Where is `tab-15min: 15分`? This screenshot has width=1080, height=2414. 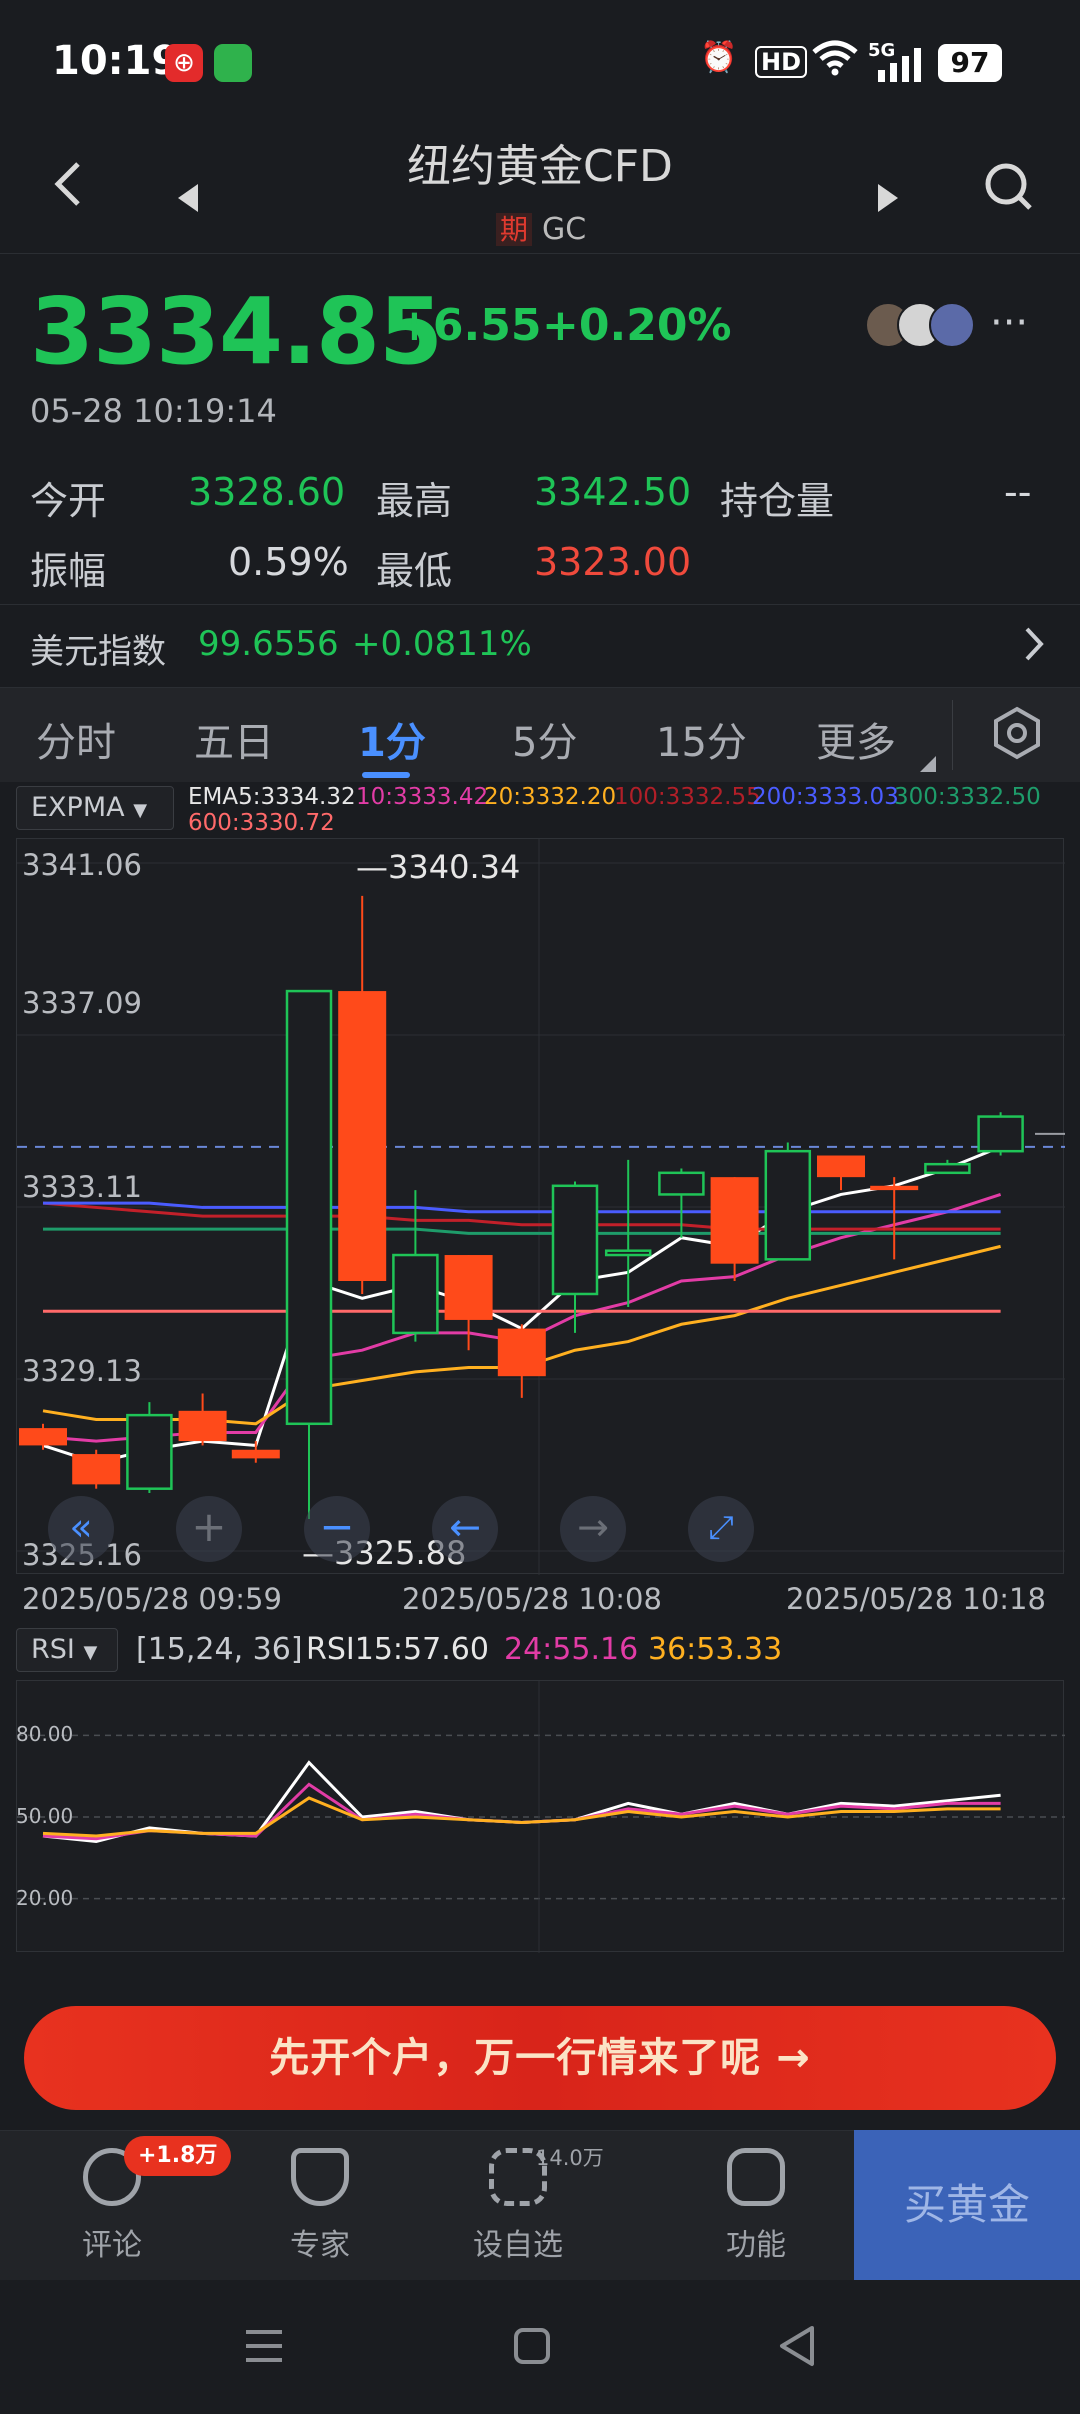
tab-15min: 15分 is located at coordinates (701, 743).